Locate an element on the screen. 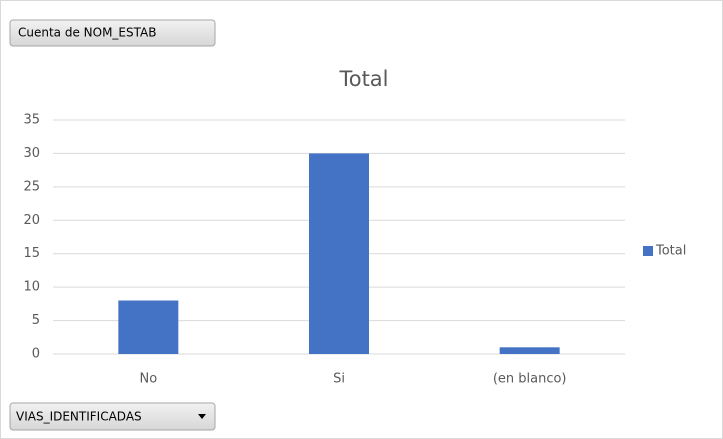 This screenshot has width=723, height=439. button-label: VIAS_IDENTIFICADAS is located at coordinates (79, 417).